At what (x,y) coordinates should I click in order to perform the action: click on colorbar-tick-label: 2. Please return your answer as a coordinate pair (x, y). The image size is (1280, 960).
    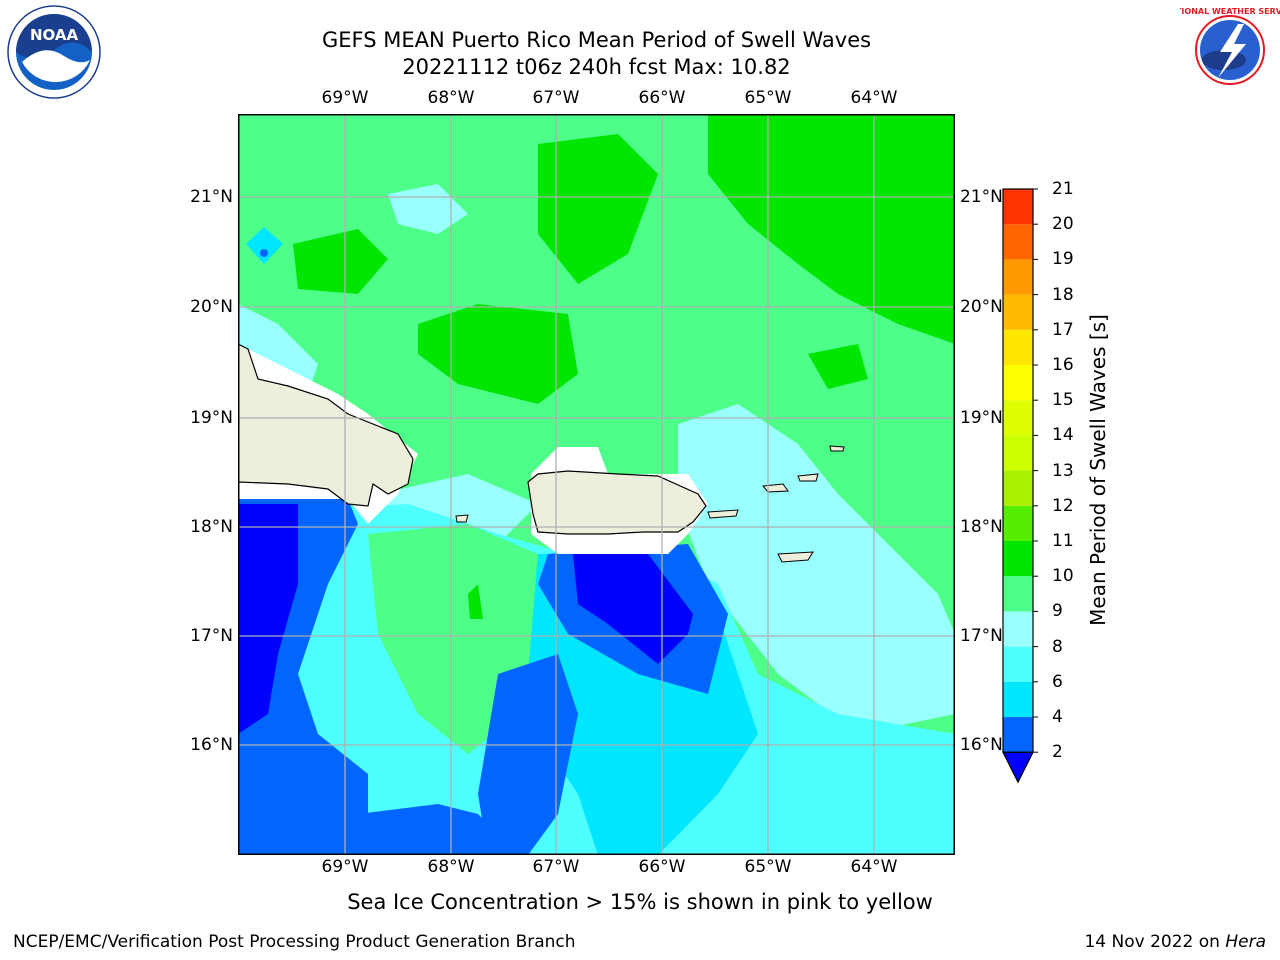
    Looking at the image, I should click on (1057, 752).